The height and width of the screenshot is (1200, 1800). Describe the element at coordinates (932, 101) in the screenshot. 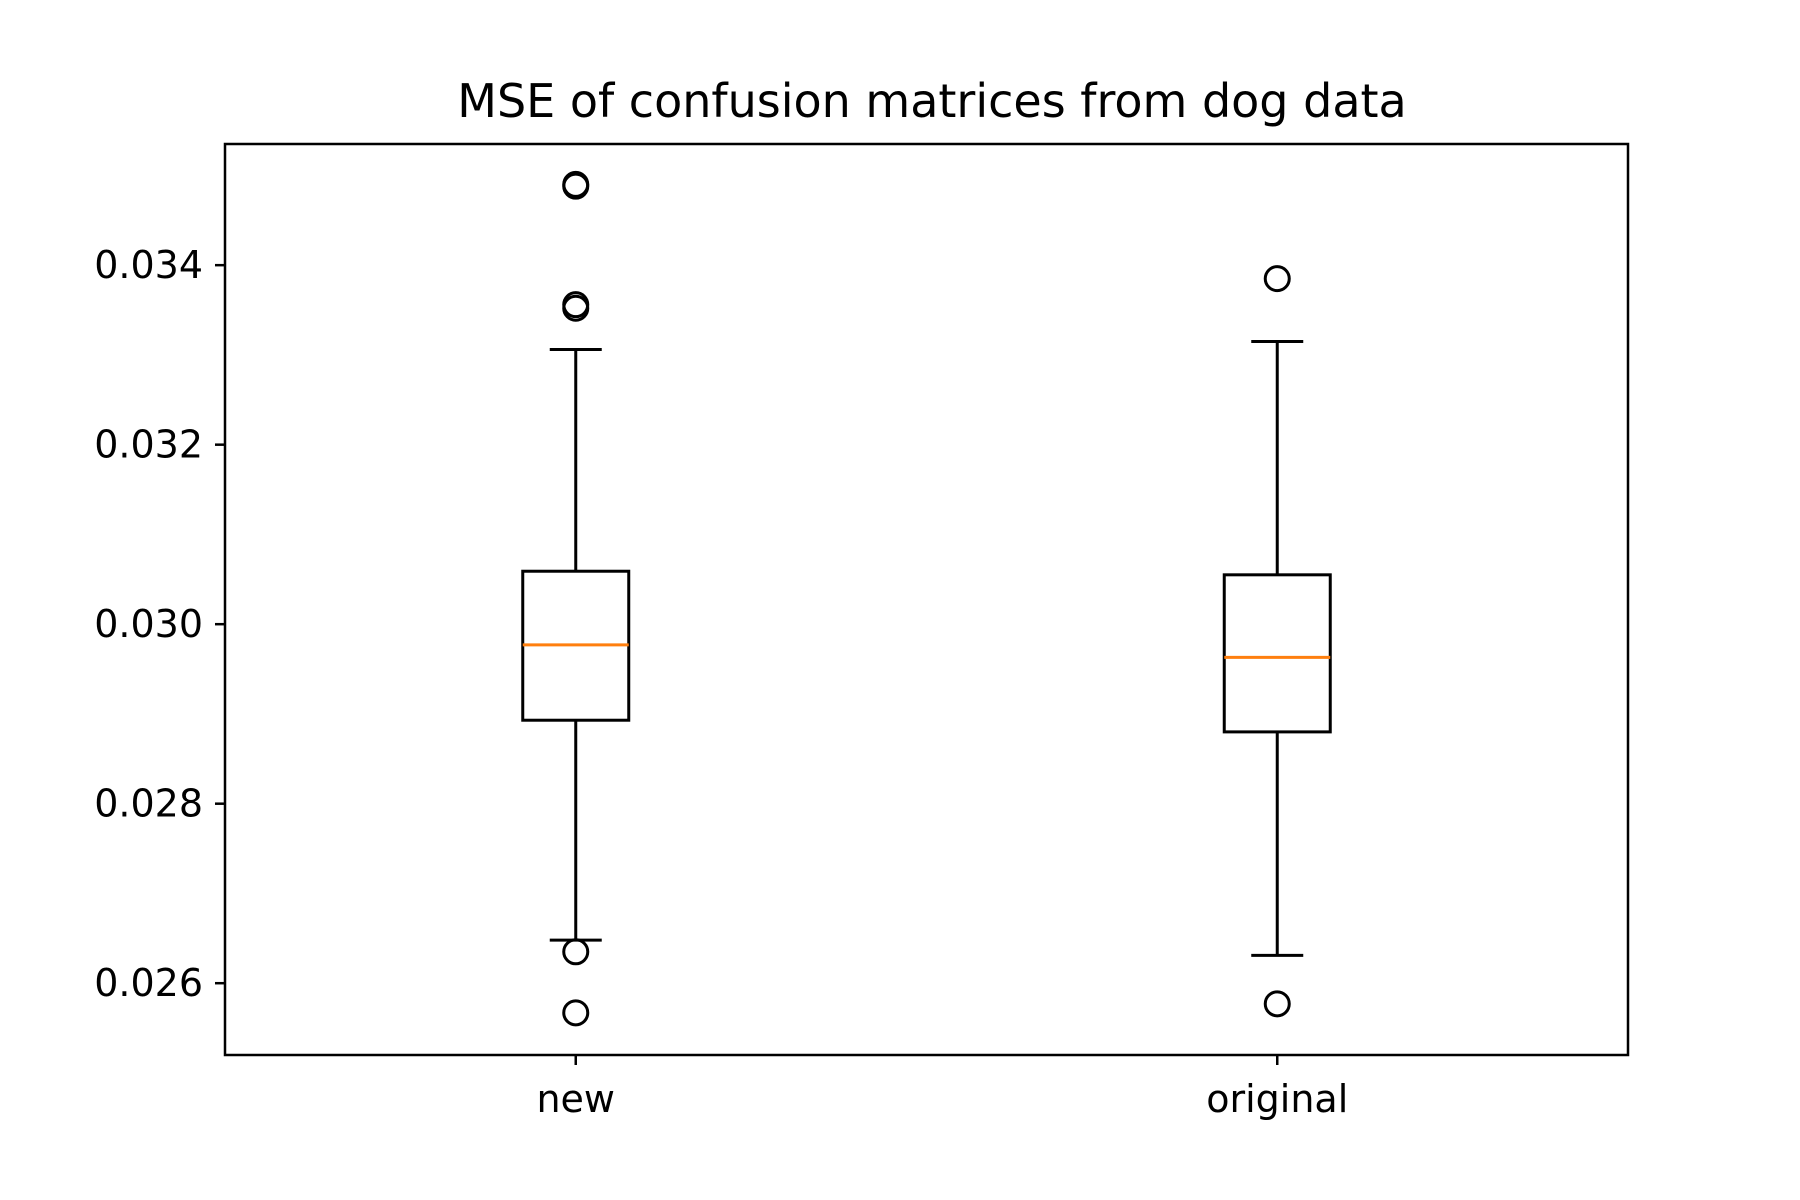

I see `chart-title: MSE of confusion matrices from dog data` at that location.